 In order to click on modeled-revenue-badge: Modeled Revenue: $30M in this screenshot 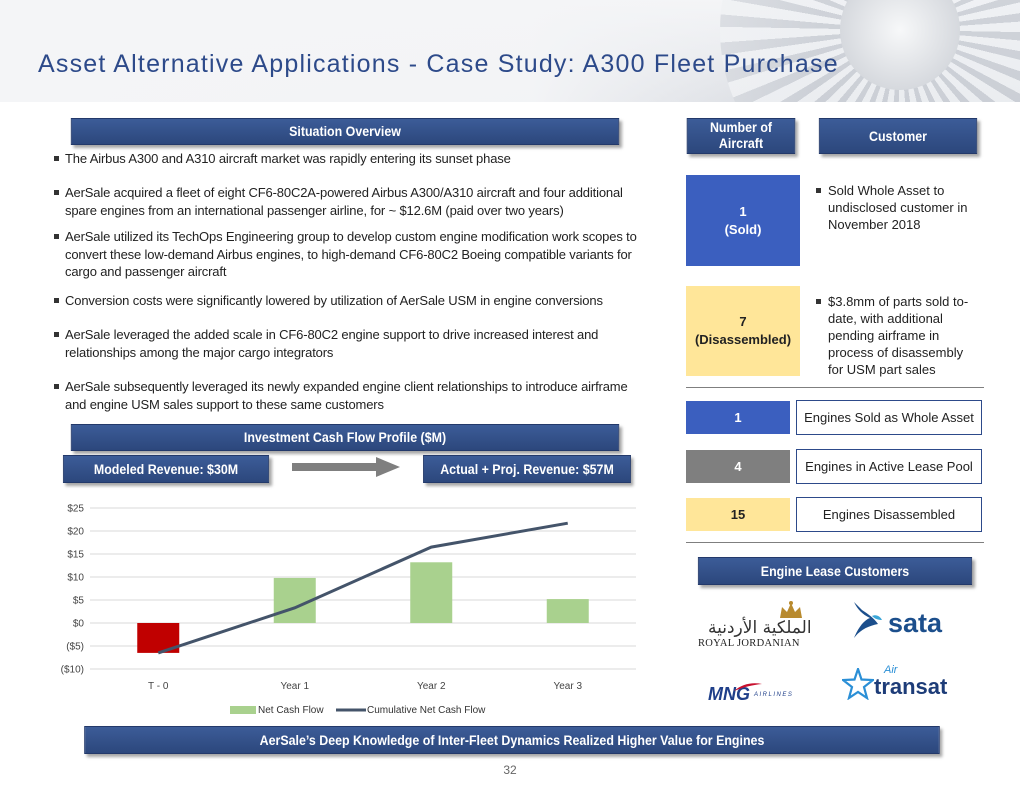, I will do `click(166, 469)`.